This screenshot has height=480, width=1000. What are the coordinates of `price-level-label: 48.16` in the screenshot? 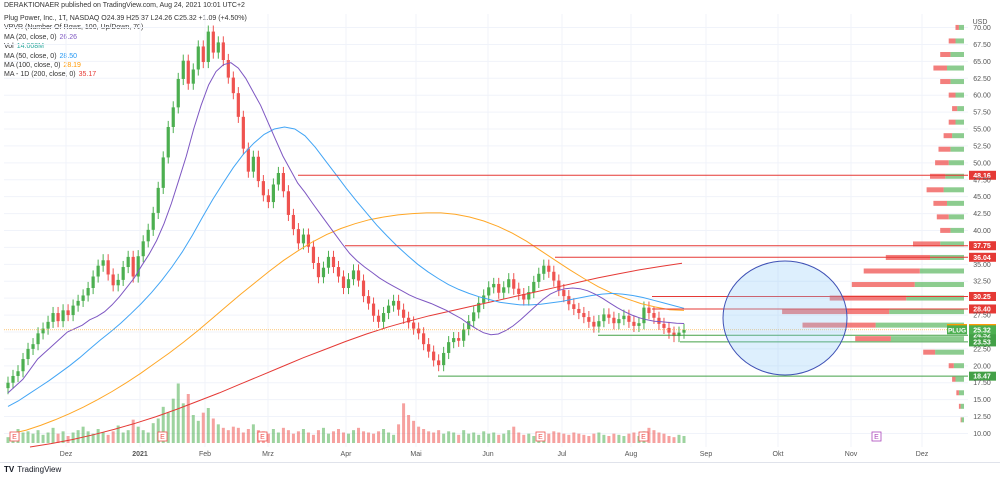 It's located at (982, 176).